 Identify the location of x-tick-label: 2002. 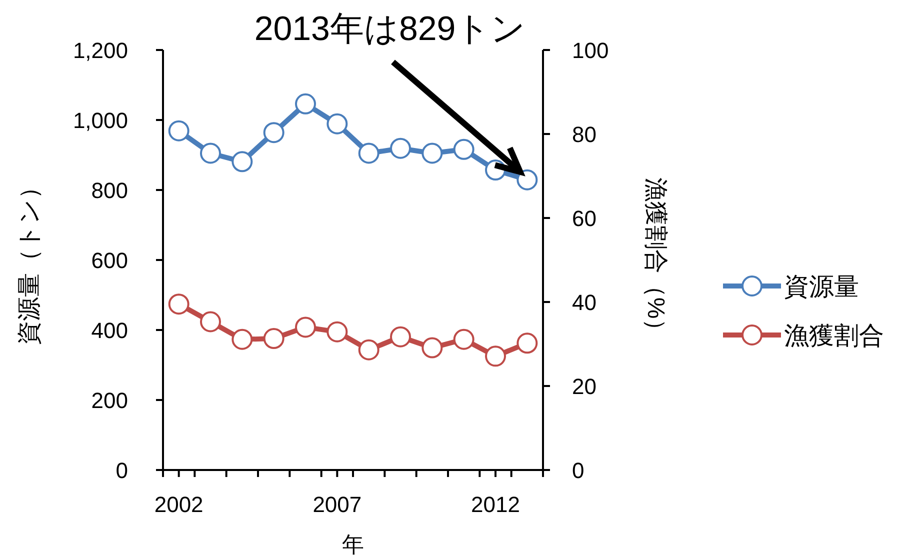
(179, 504).